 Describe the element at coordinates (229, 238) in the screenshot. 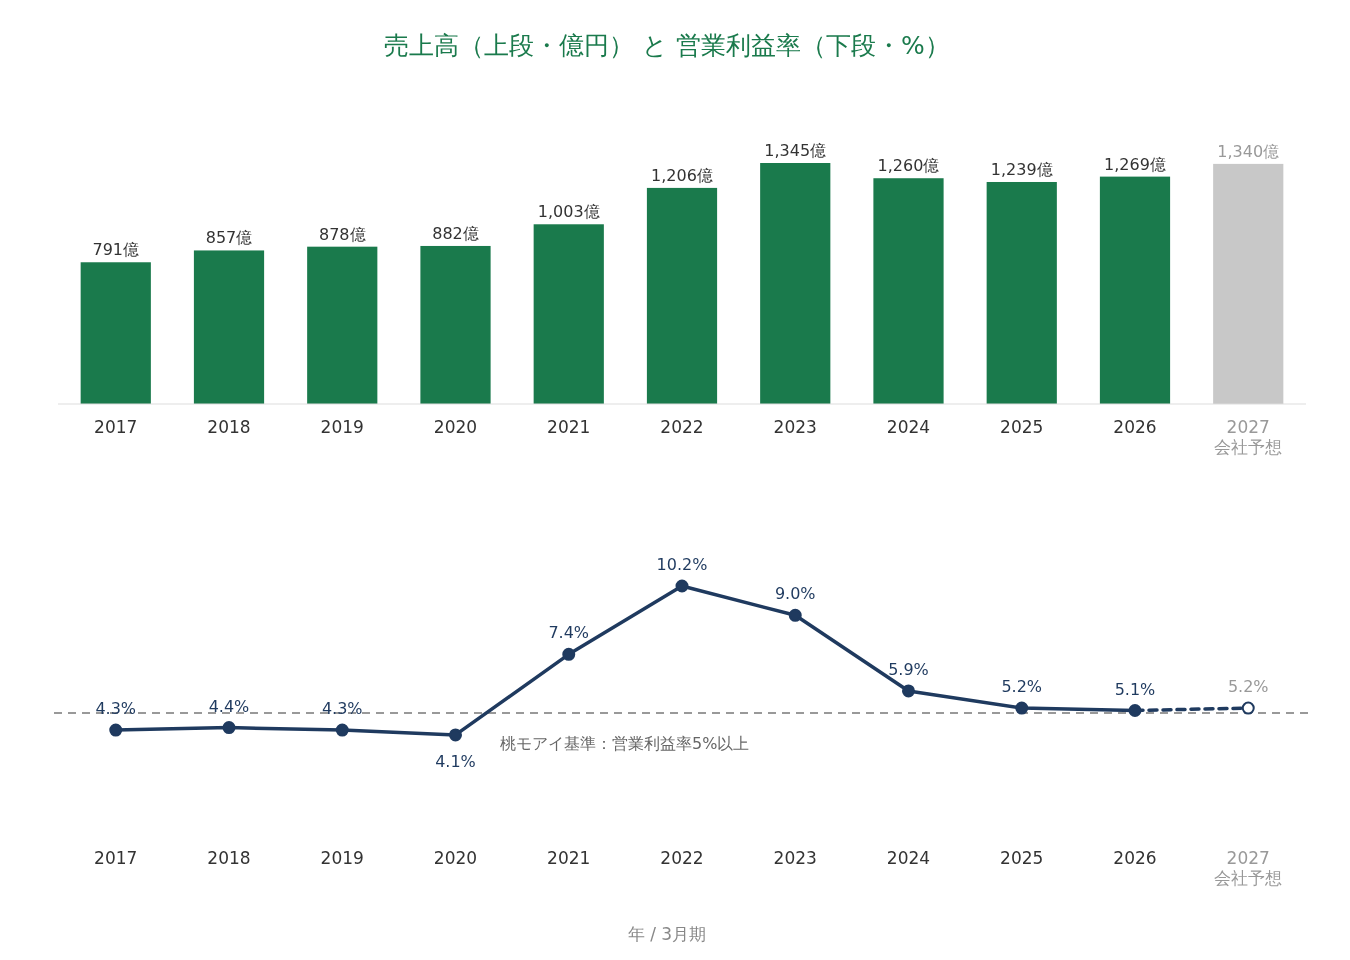

I see `data-label: 857億` at that location.